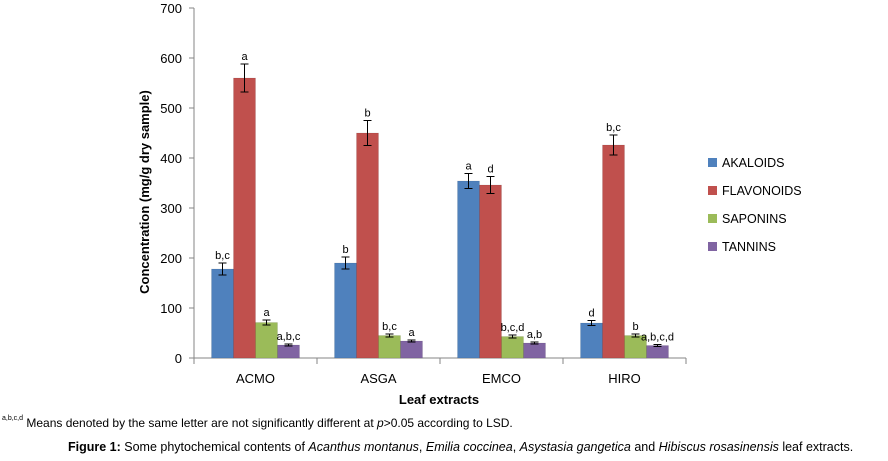  I want to click on legend-label: TANNINS, so click(749, 247).